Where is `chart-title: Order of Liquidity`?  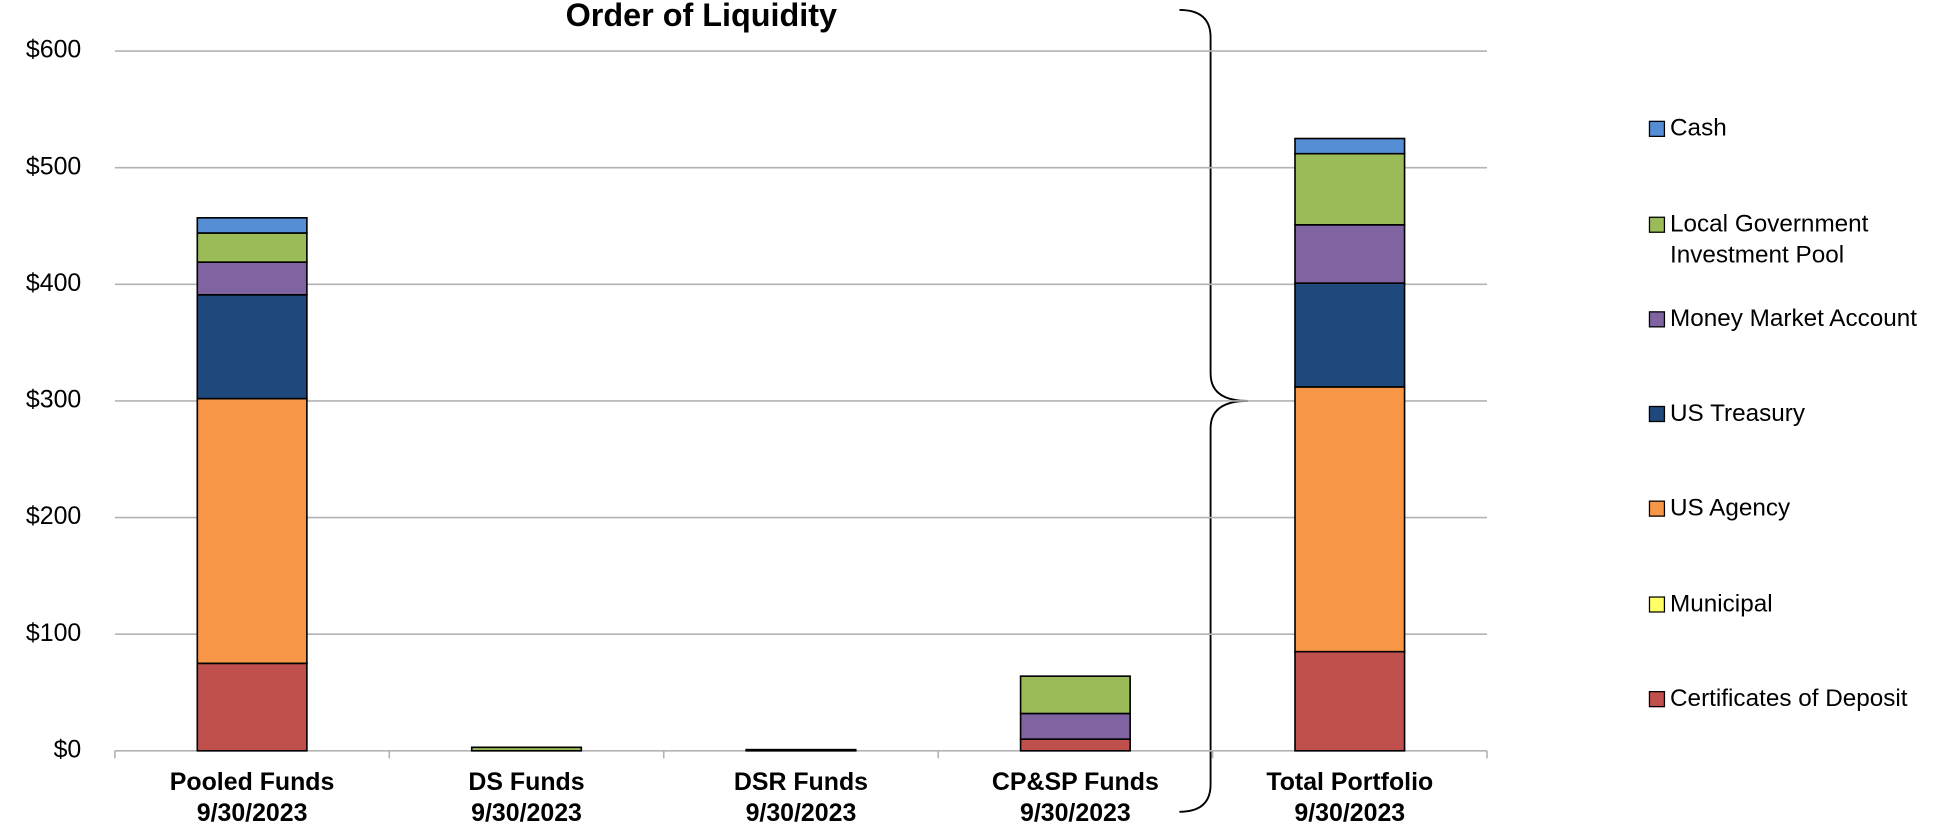
chart-title: Order of Liquidity is located at coordinates (701, 16).